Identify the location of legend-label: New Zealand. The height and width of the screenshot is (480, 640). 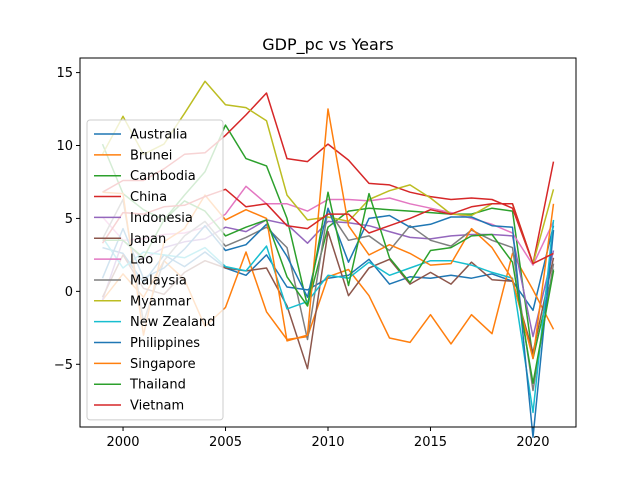
(172, 322).